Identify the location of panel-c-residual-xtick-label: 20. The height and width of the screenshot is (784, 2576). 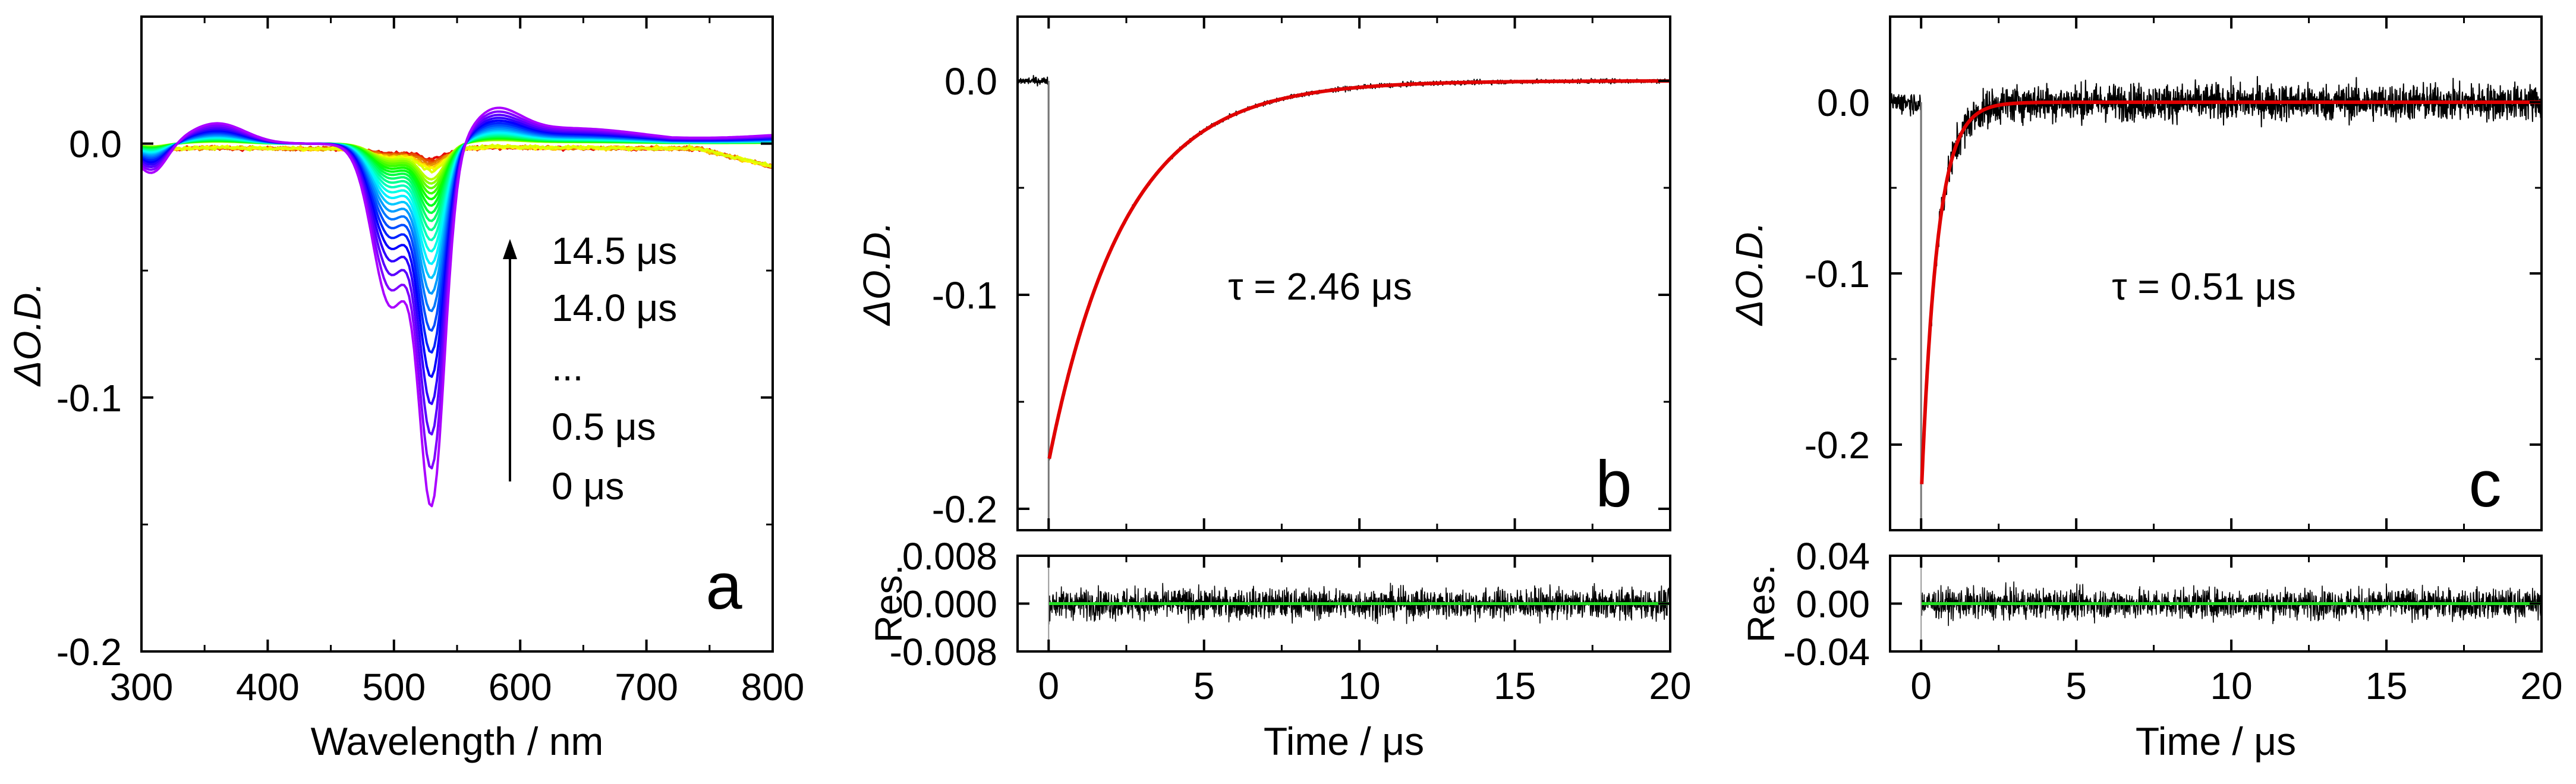
(2541, 686).